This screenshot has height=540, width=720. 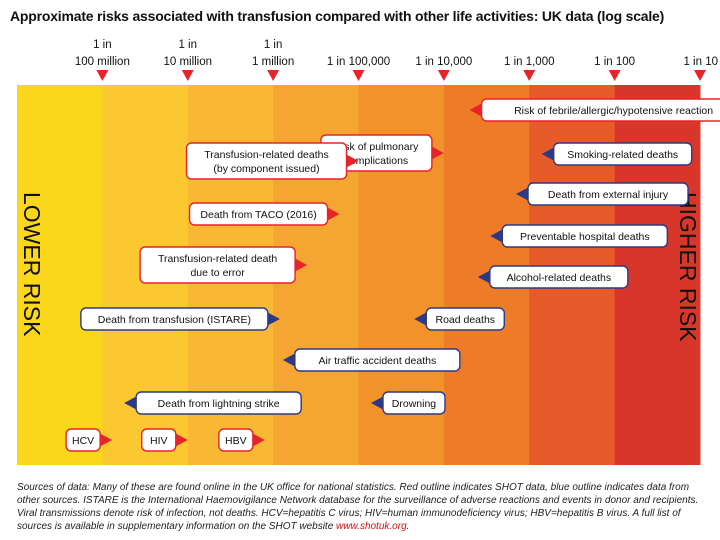 What do you see at coordinates (700, 62) in the screenshot?
I see `axis-tick-label: 1 in 10` at bounding box center [700, 62].